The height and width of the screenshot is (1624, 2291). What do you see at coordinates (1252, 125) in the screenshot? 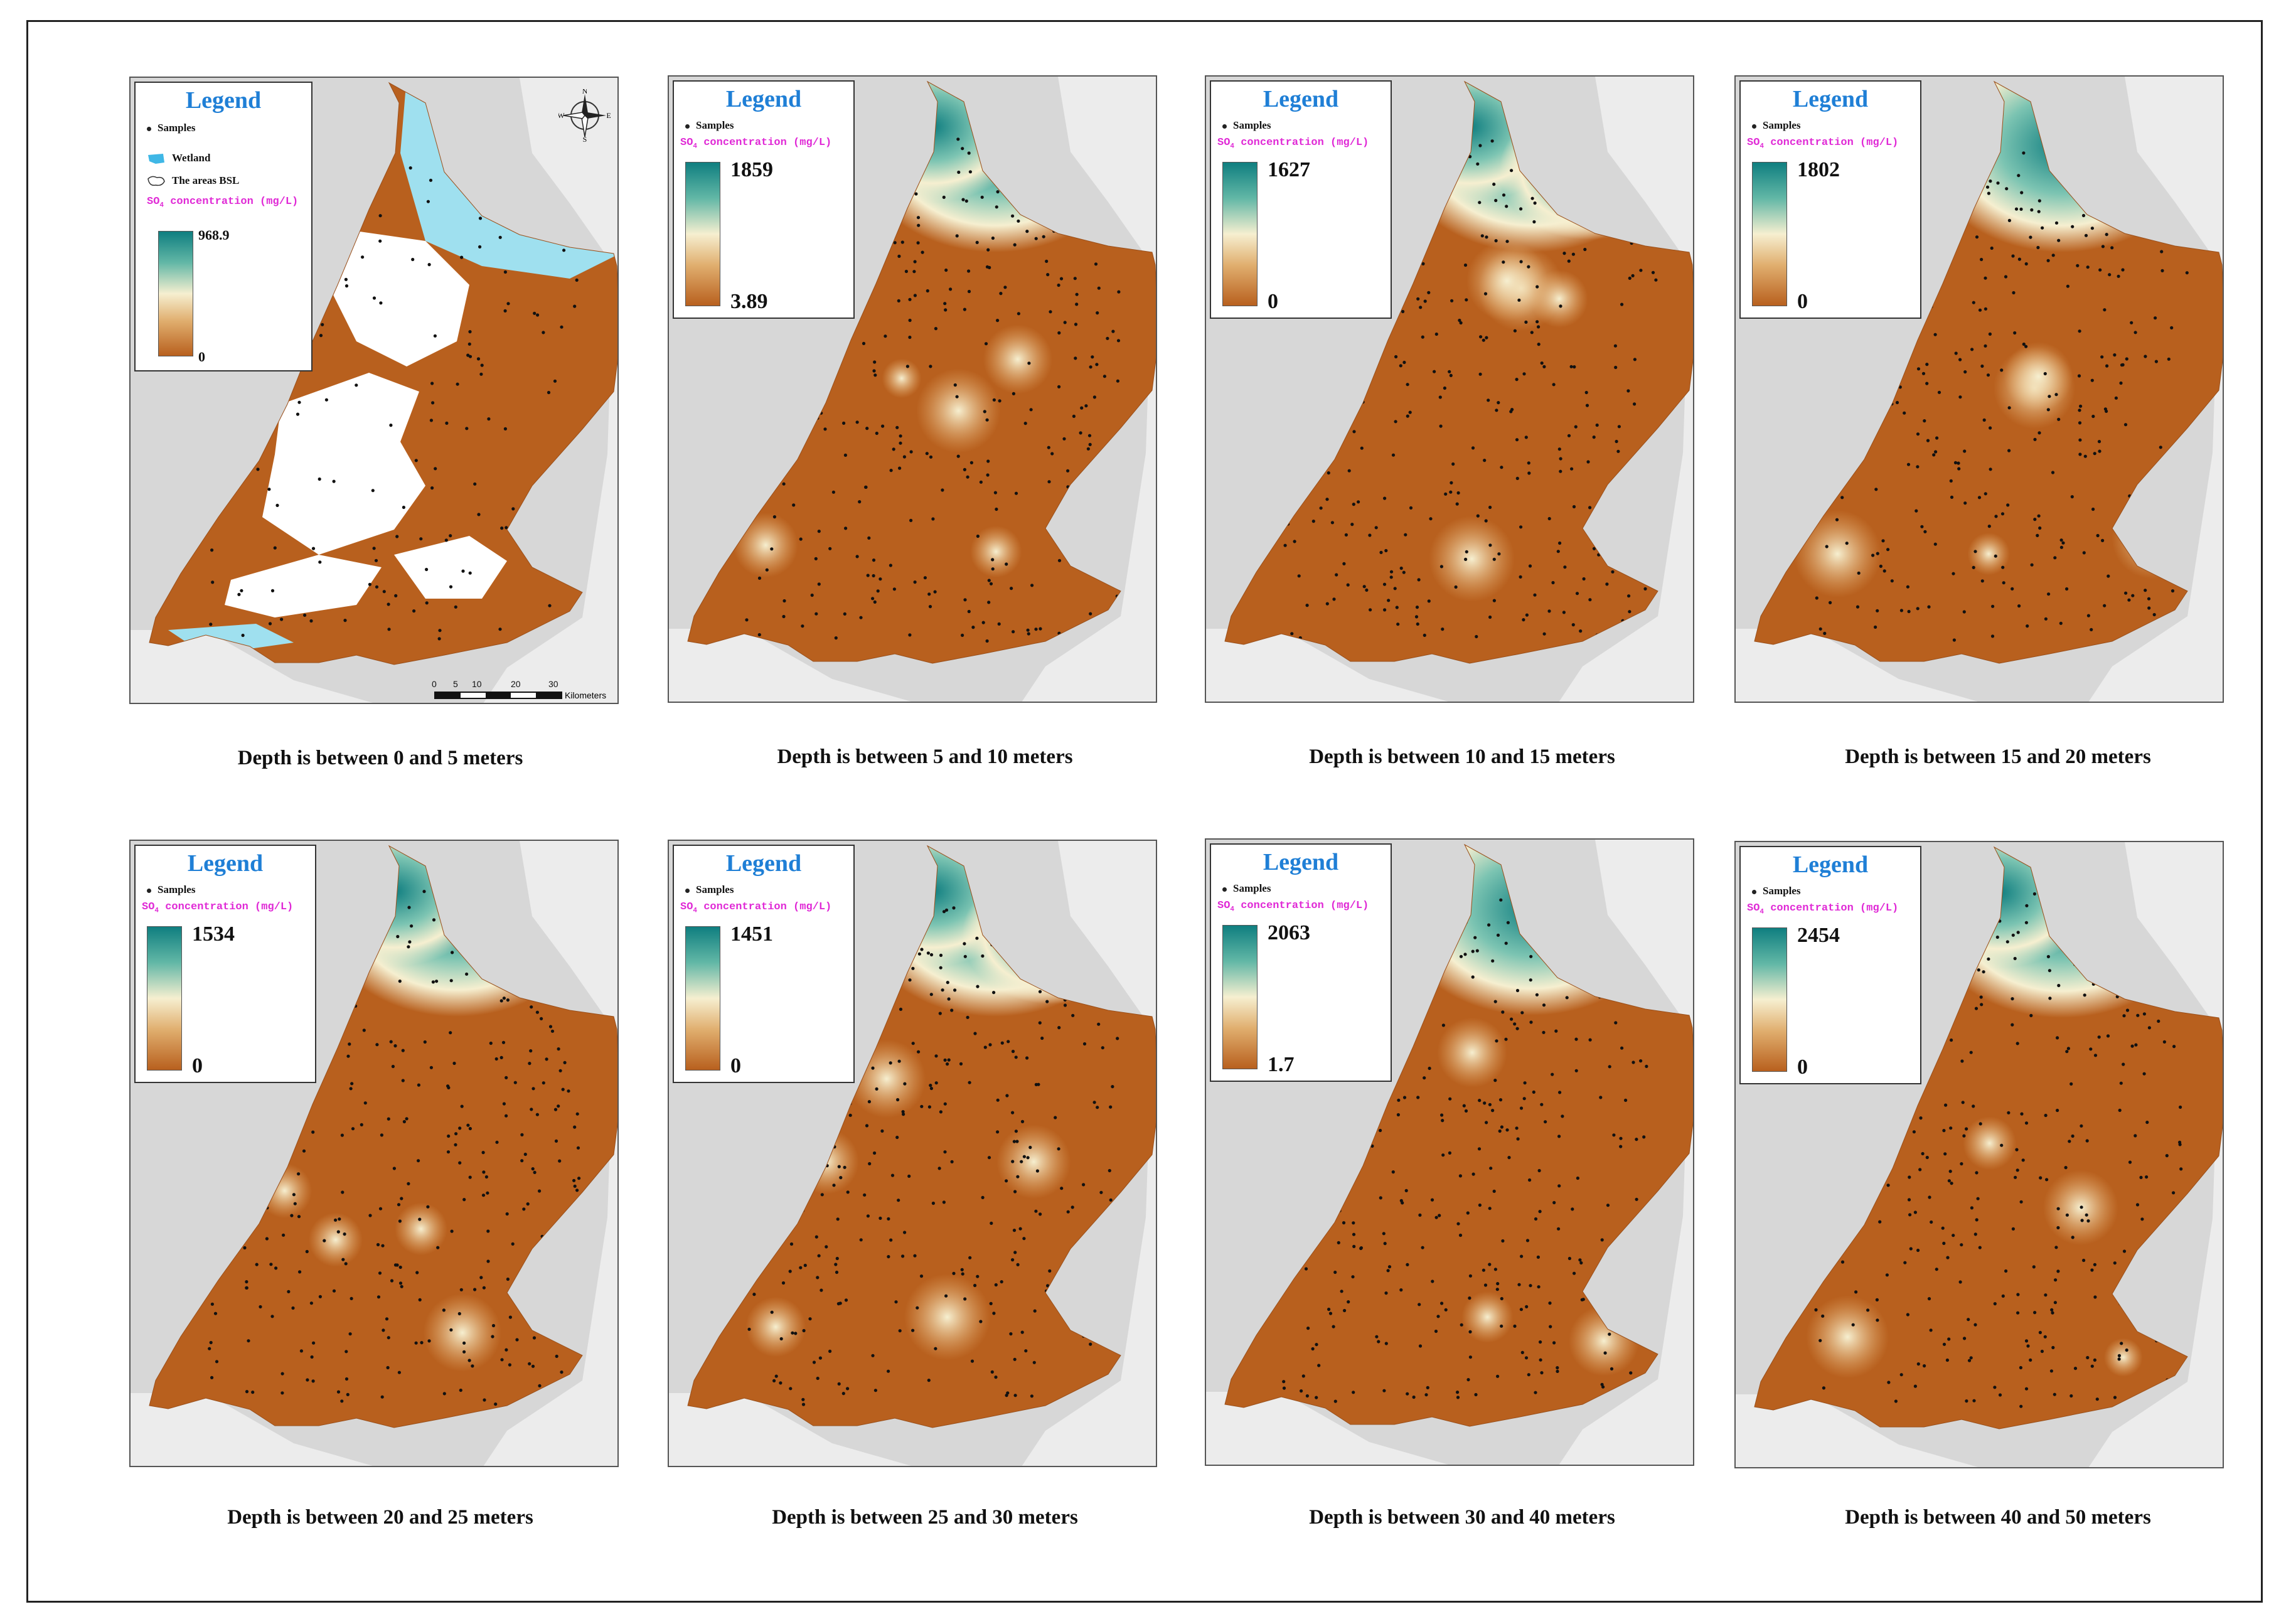
I see `legend-samples-label: Samples` at bounding box center [1252, 125].